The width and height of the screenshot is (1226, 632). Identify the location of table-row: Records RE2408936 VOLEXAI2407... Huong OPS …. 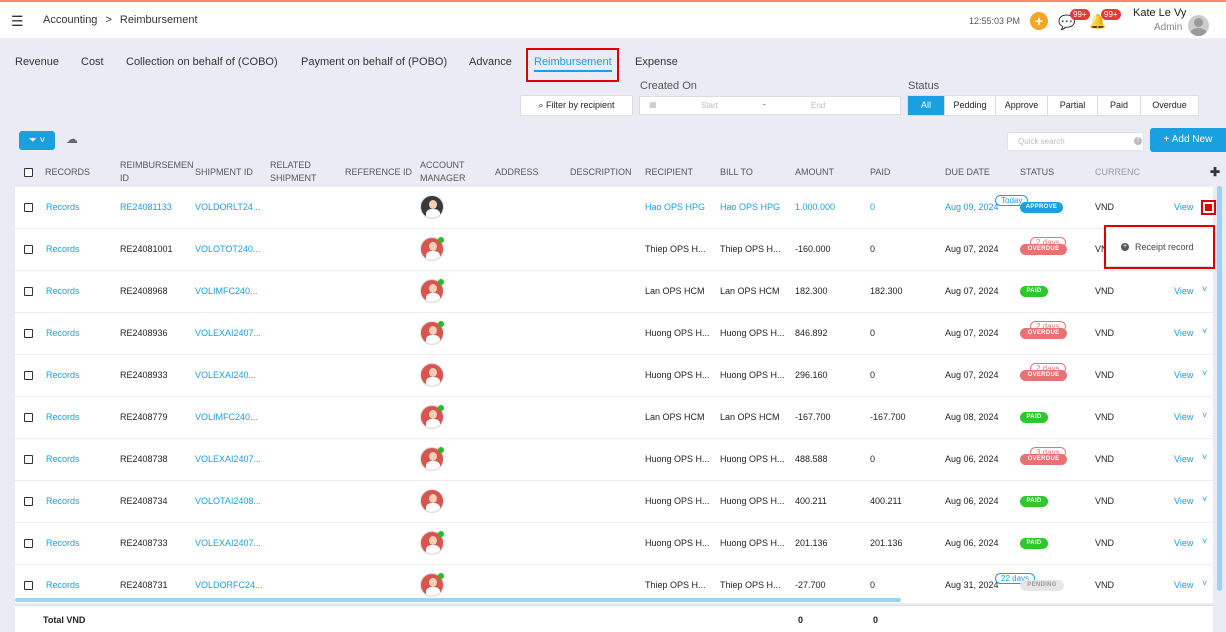
(614, 334).